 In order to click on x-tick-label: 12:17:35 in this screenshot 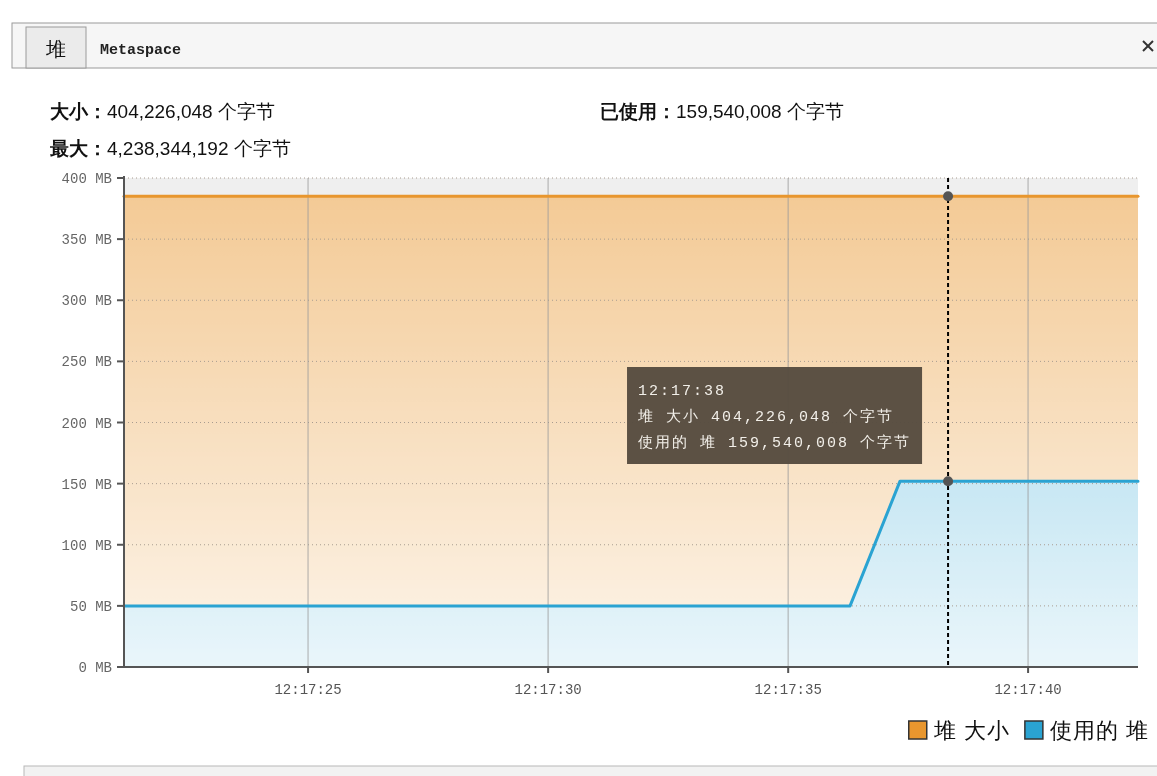, I will do `click(788, 690)`.